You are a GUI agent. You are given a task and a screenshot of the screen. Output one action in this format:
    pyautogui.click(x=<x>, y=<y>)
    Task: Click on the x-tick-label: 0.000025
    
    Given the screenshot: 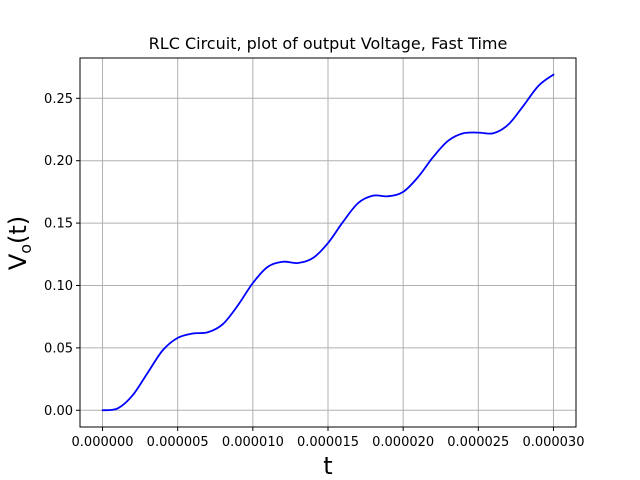 What is the action you would take?
    pyautogui.click(x=478, y=442)
    